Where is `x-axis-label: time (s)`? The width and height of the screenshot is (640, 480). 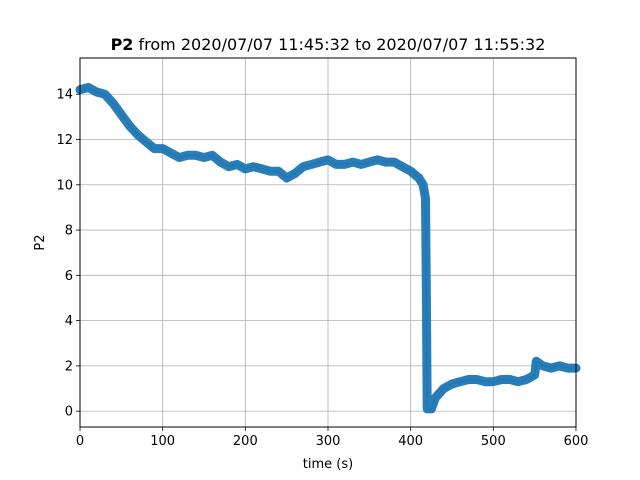 x-axis-label: time (s) is located at coordinates (328, 464).